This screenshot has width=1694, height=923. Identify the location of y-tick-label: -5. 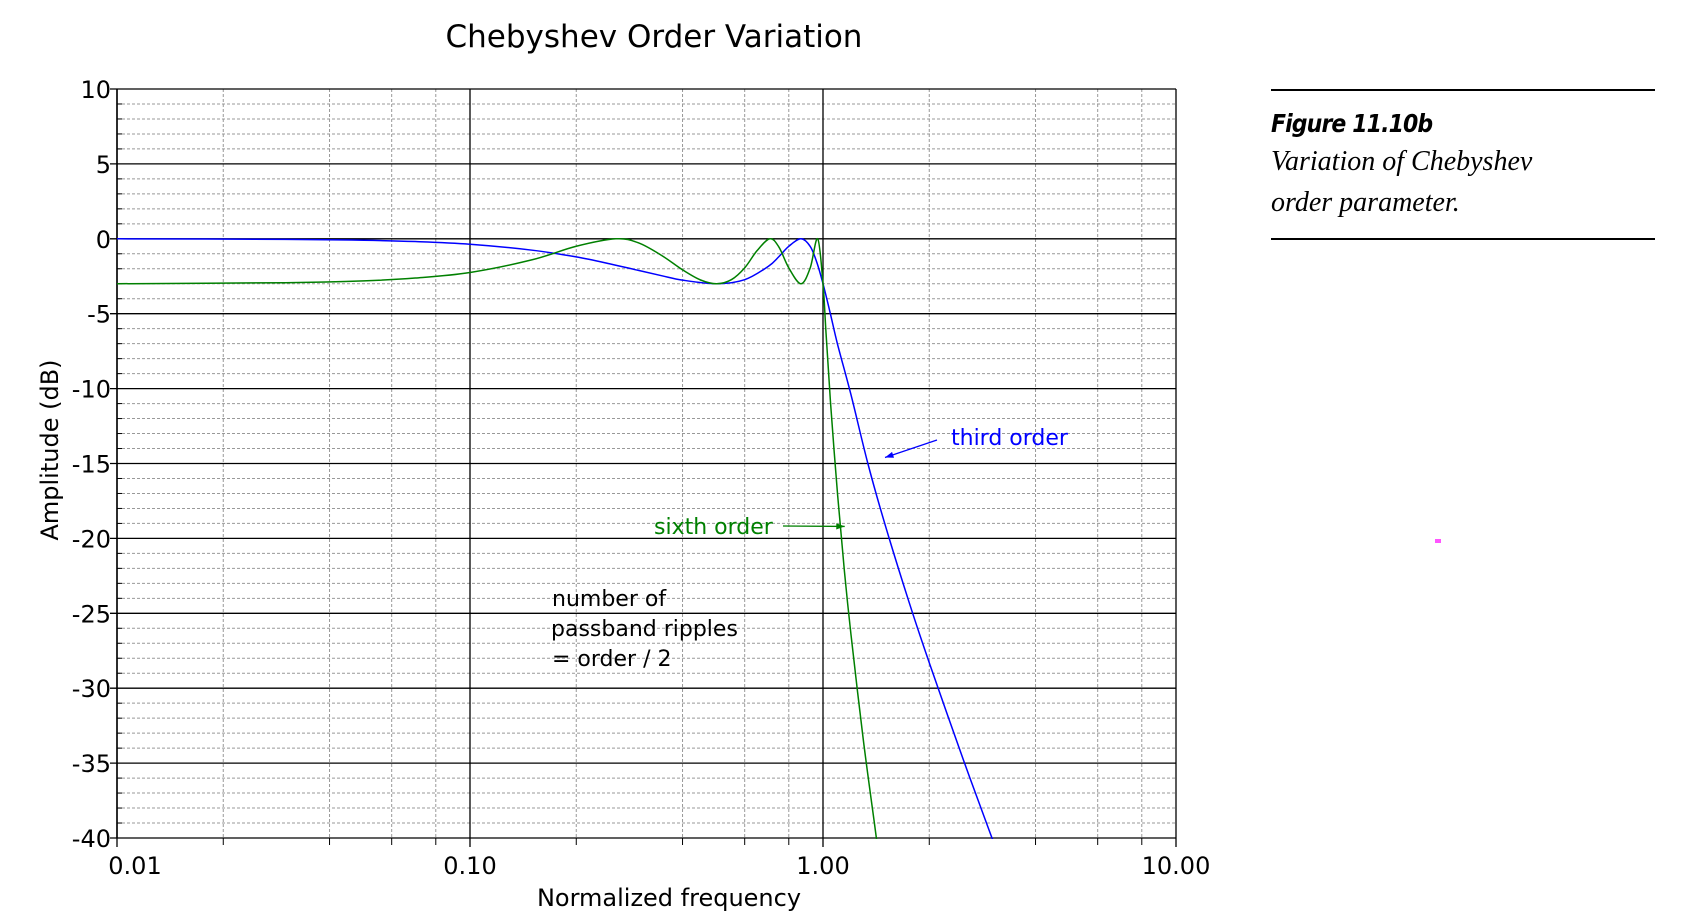
(99, 315).